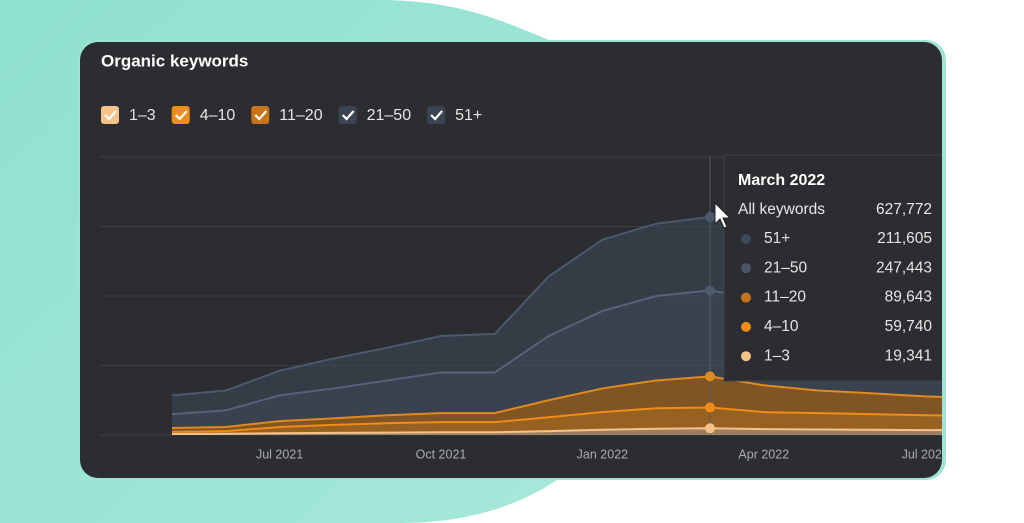 The height and width of the screenshot is (523, 1024). What do you see at coordinates (777, 355) in the screenshot?
I see `tooltip-series-name: 1–3` at bounding box center [777, 355].